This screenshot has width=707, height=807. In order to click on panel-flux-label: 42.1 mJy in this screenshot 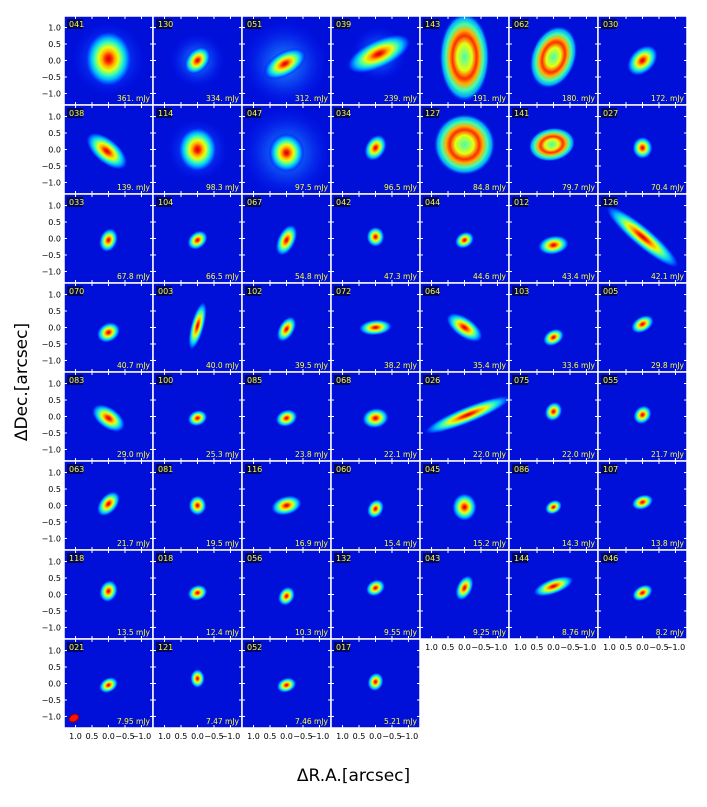, I will do `click(668, 276)`.